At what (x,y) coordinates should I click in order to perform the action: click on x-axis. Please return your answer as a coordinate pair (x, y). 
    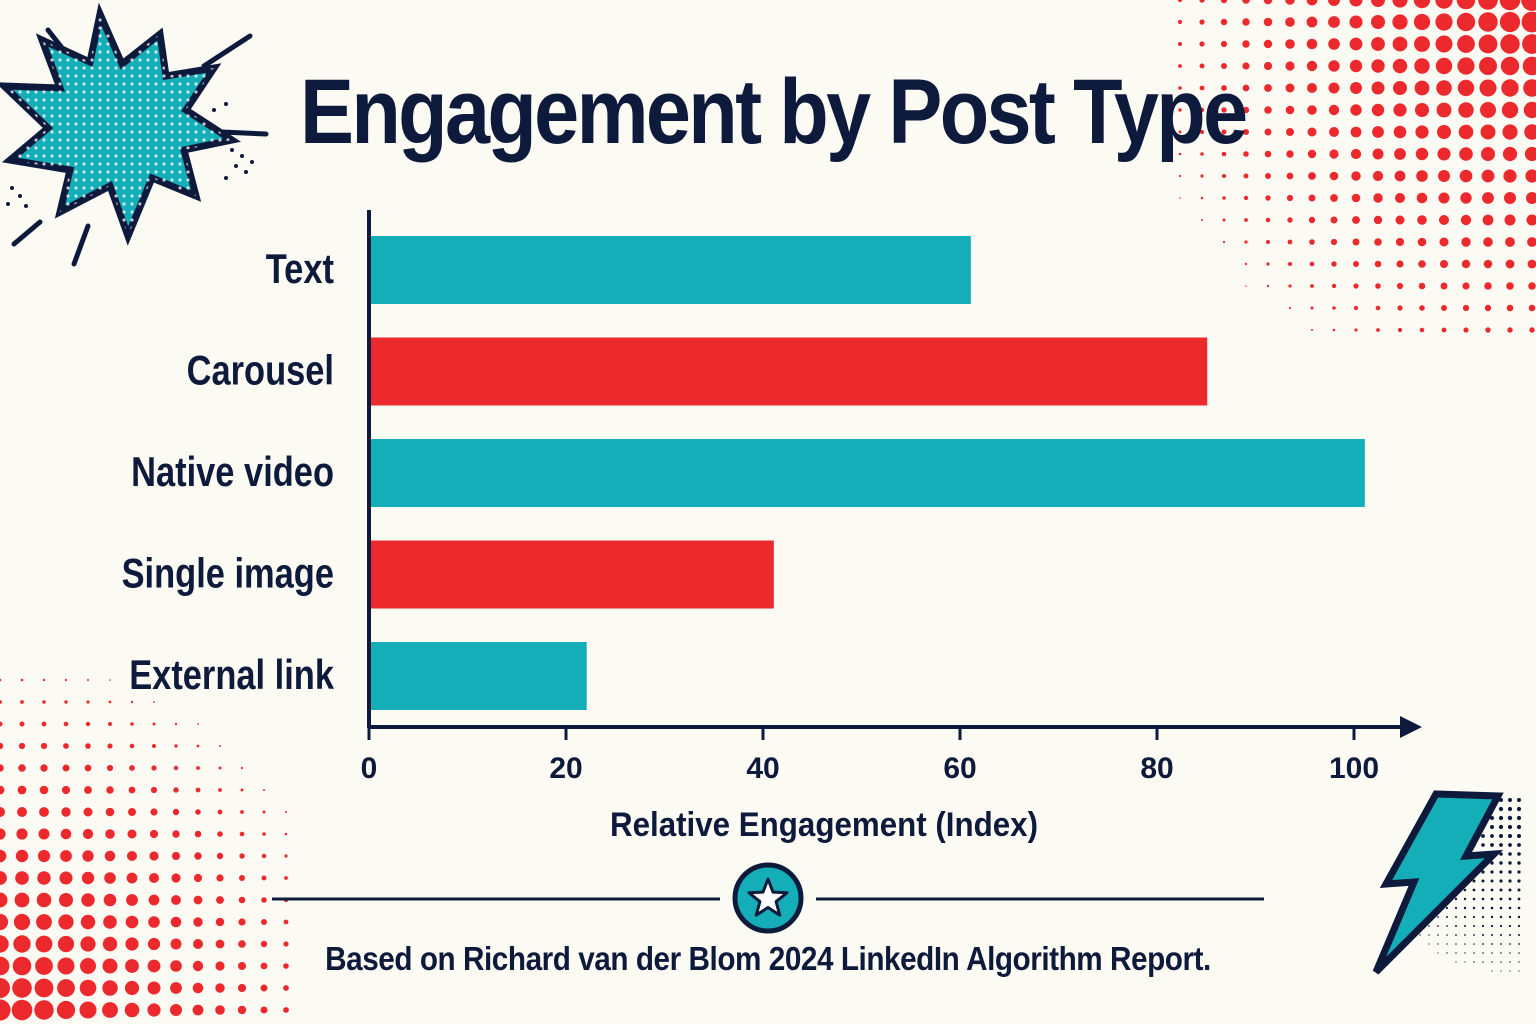
    Looking at the image, I should click on (895, 727).